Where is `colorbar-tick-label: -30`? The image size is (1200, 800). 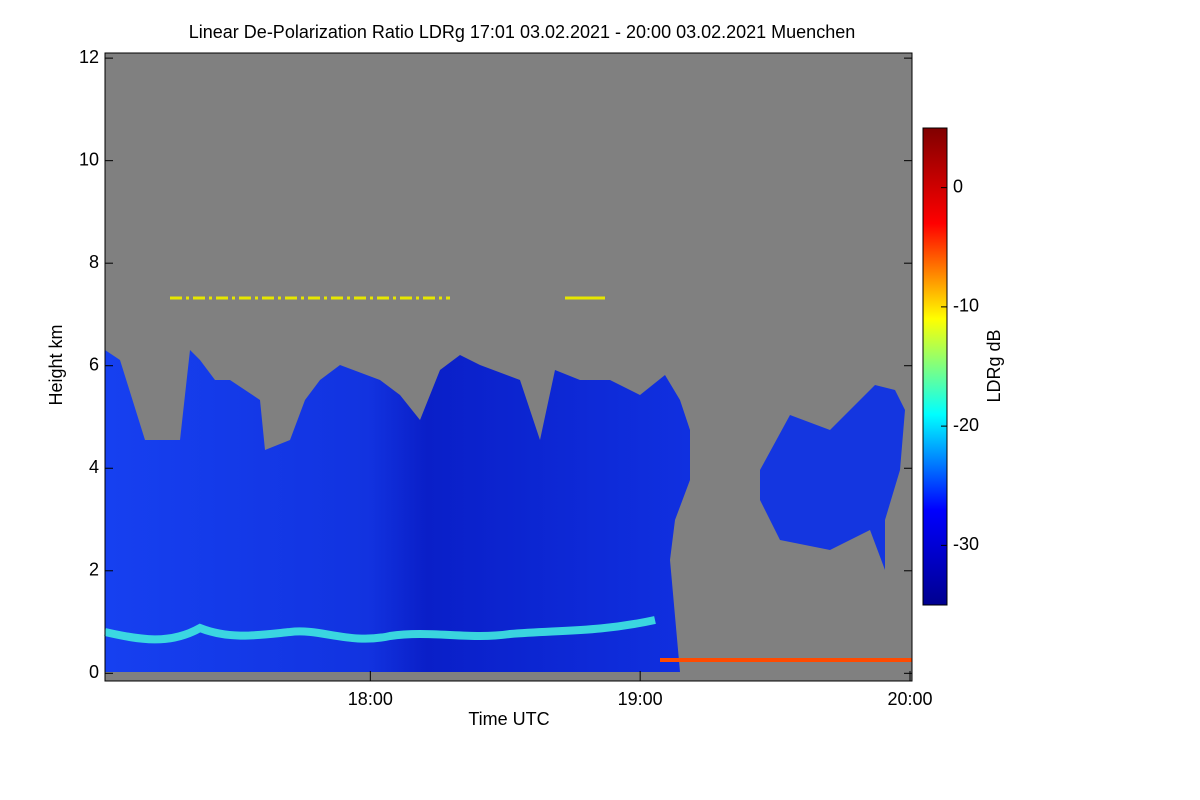 colorbar-tick-label: -30 is located at coordinates (966, 544).